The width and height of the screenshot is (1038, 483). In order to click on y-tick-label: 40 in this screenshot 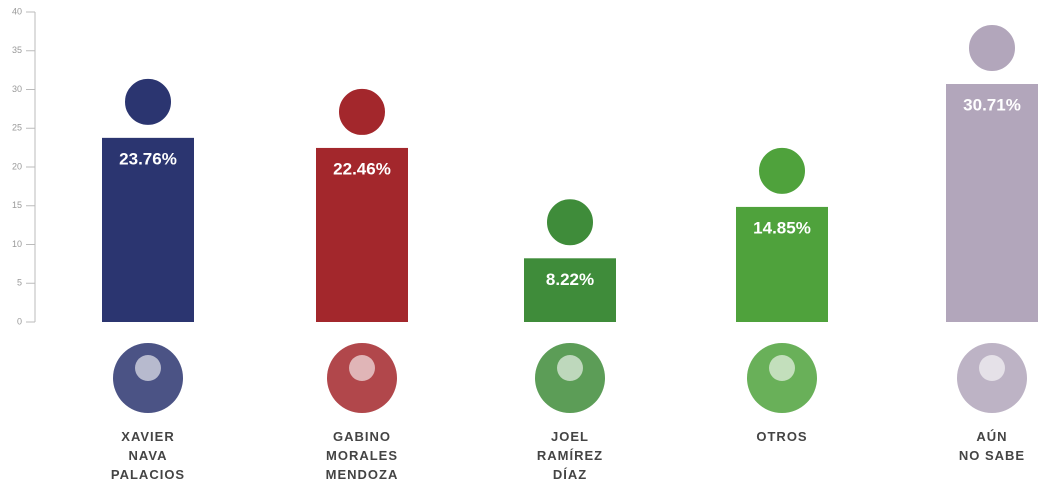, I will do `click(17, 11)`.